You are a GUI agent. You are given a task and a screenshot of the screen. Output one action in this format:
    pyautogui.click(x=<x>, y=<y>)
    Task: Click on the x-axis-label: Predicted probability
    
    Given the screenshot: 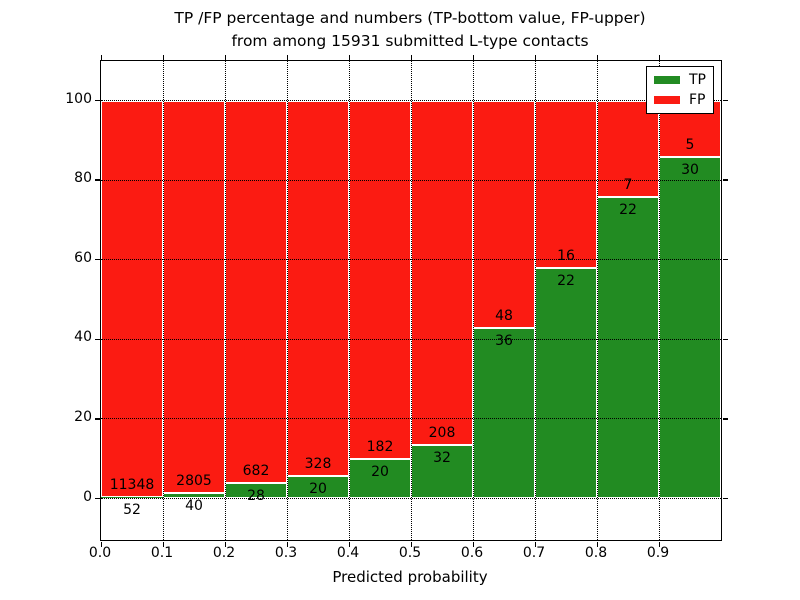 What is the action you would take?
    pyautogui.click(x=410, y=577)
    